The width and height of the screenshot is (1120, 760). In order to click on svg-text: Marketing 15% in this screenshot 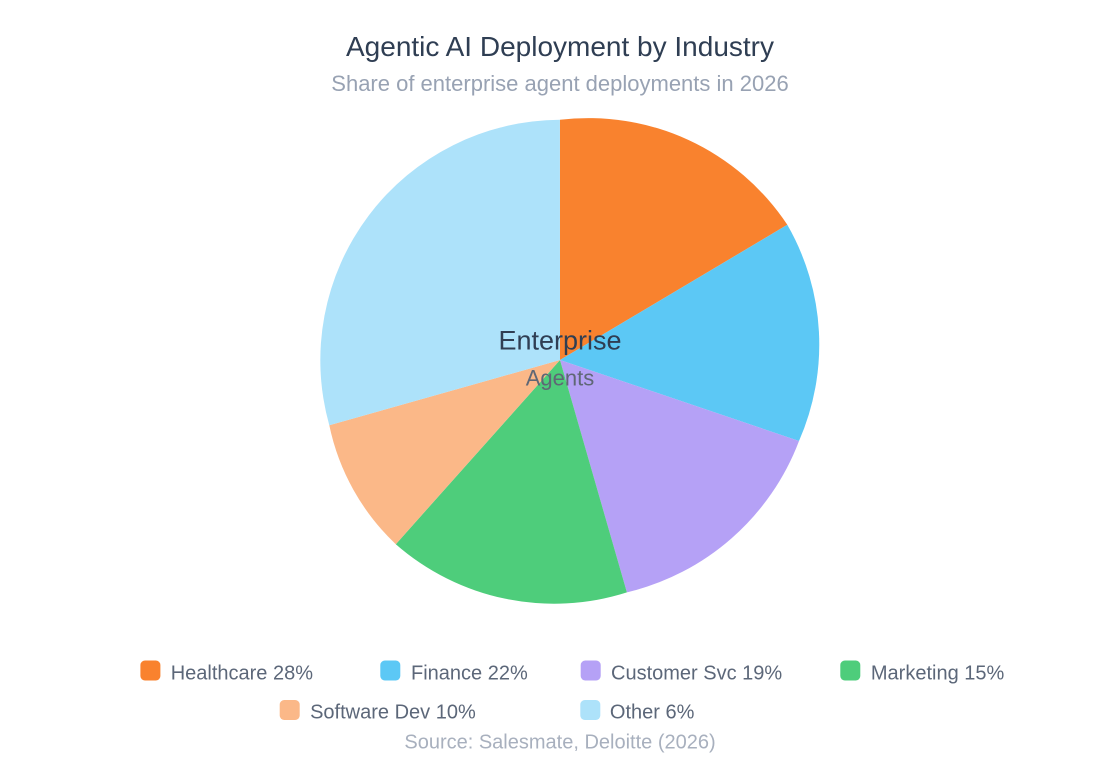, I will do `click(938, 674)`.